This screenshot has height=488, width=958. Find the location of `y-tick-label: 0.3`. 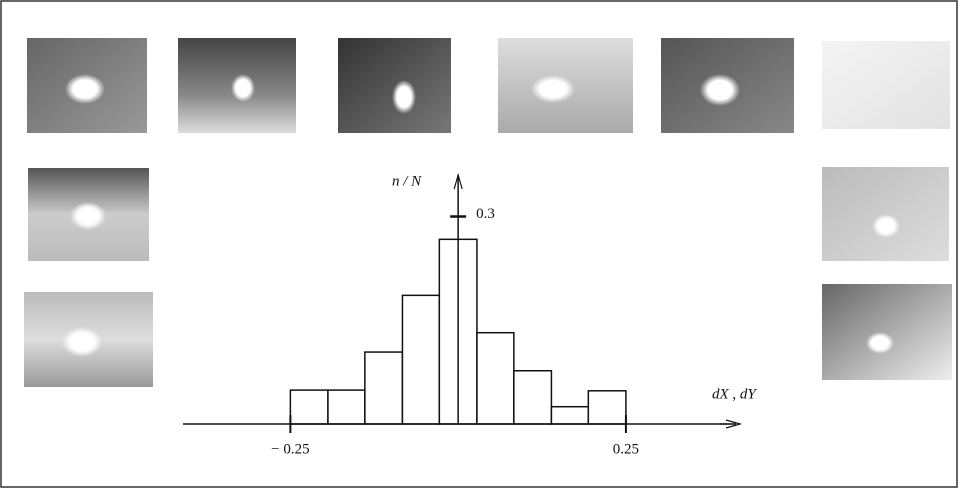

y-tick-label: 0.3 is located at coordinates (485, 214).